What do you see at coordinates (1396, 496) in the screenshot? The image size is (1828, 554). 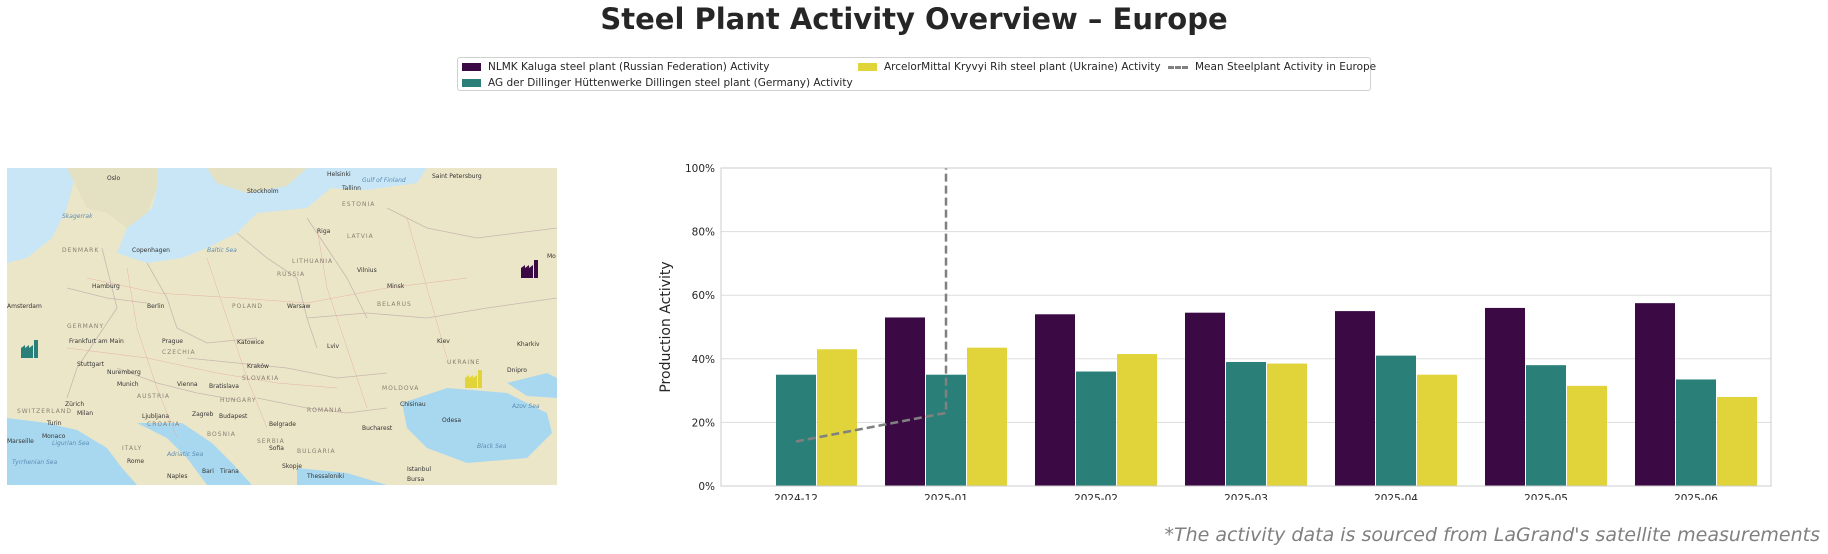 I see `x-tick-label: 2025-04` at bounding box center [1396, 496].